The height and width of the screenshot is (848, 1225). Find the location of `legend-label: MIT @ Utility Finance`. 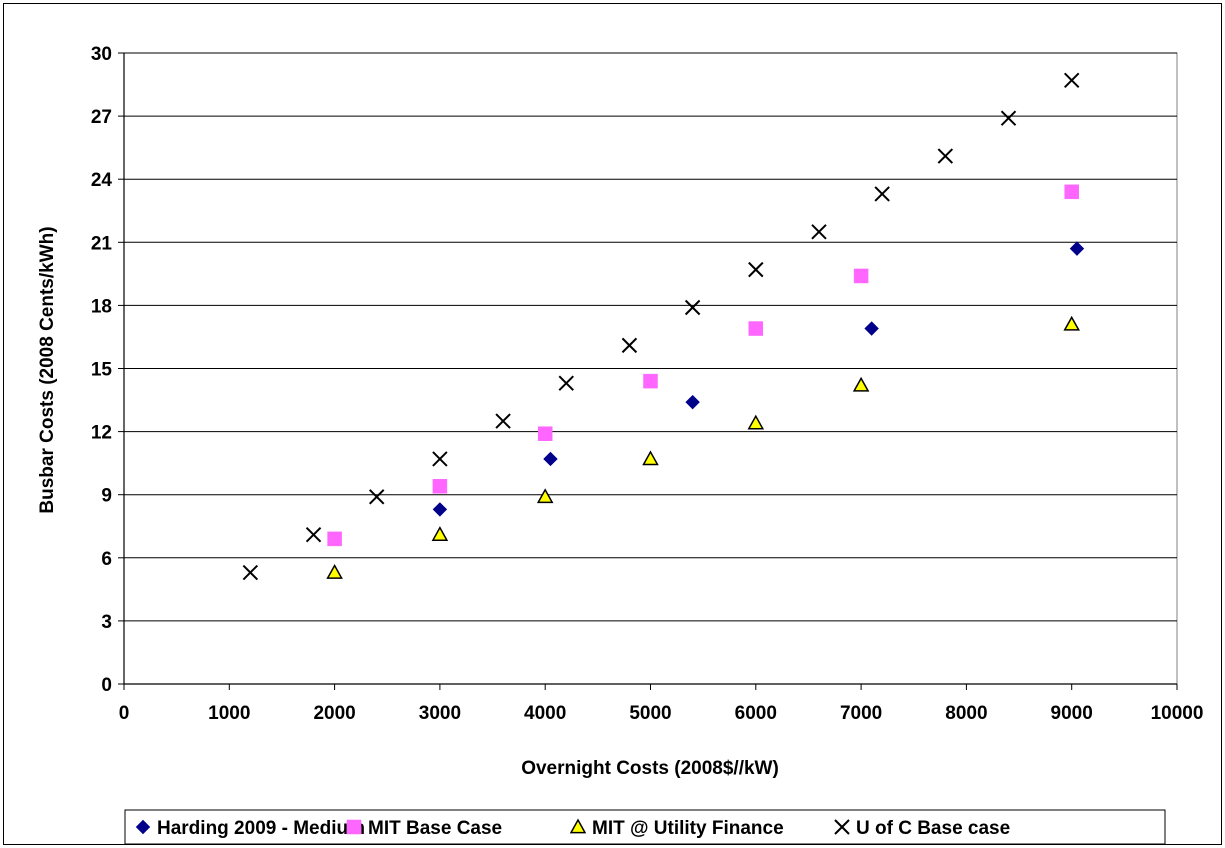

legend-label: MIT @ Utility Finance is located at coordinates (688, 828).